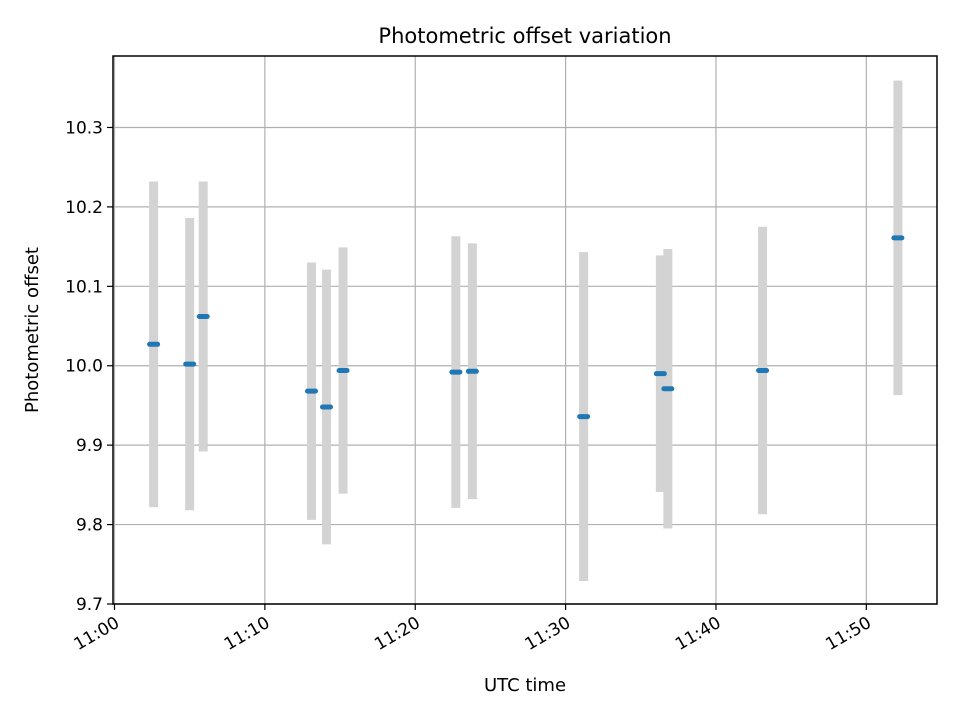 Image resolution: width=960 pixels, height=720 pixels. Describe the element at coordinates (89, 605) in the screenshot. I see `y-tick-label: 9.7` at that location.